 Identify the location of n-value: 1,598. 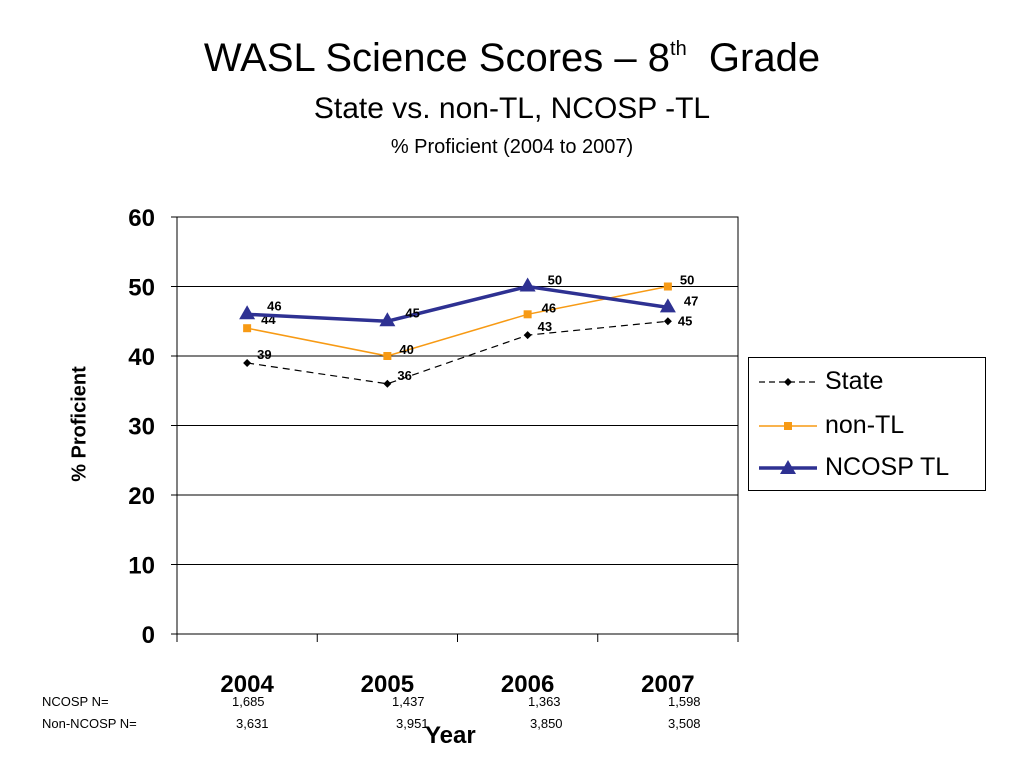
(684, 701).